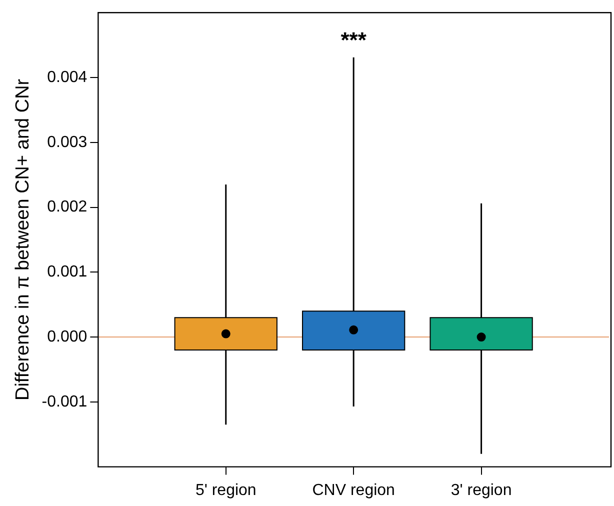 The height and width of the screenshot is (506, 614). What do you see at coordinates (67, 77) in the screenshot?
I see `y-tick-label: 0.004` at bounding box center [67, 77].